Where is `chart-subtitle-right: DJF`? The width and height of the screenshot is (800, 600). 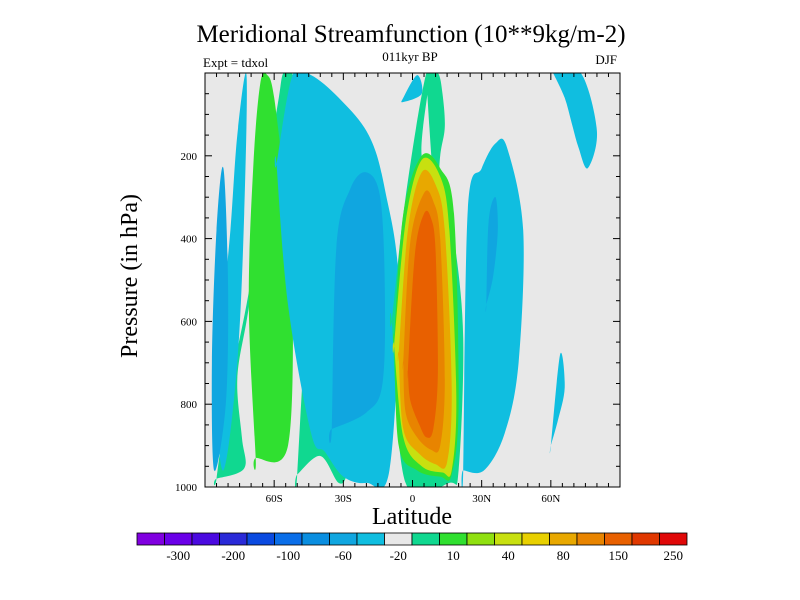
chart-subtitle-right: DJF is located at coordinates (606, 59).